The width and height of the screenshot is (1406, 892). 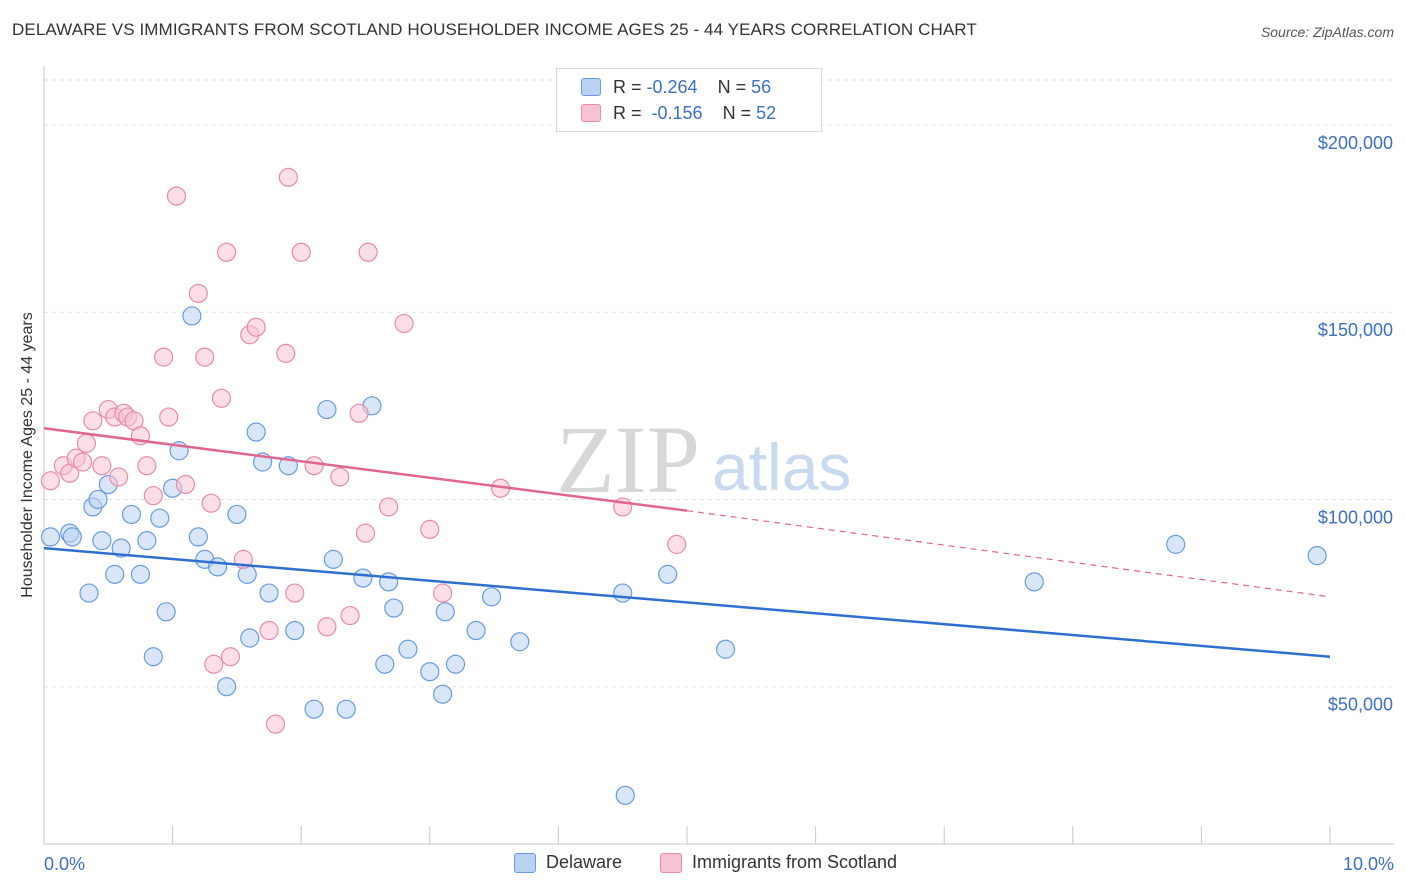 What do you see at coordinates (766, 112) in the screenshot?
I see `legend-n-value-scotland: 52` at bounding box center [766, 112].